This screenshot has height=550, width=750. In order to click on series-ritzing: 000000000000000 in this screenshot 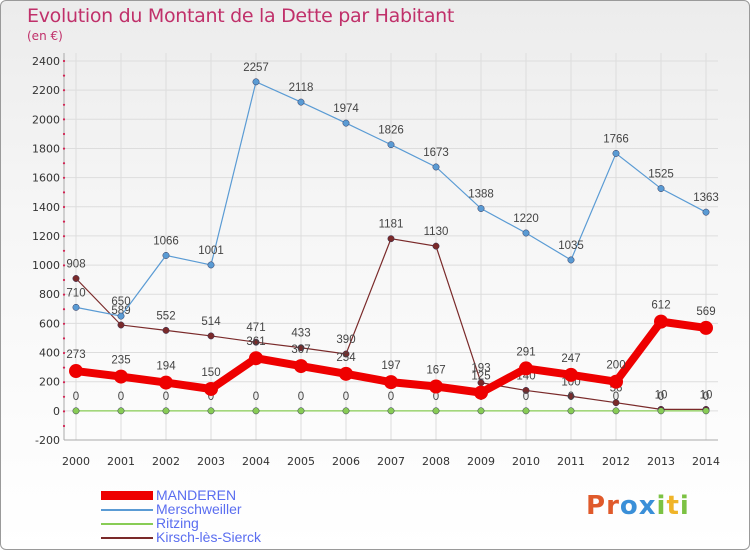, I will do `click(391, 403)`.